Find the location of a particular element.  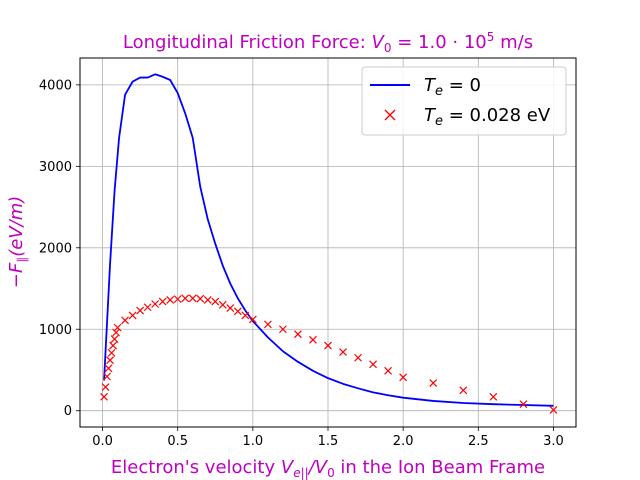

x-tick-label: 0.5 is located at coordinates (177, 441).